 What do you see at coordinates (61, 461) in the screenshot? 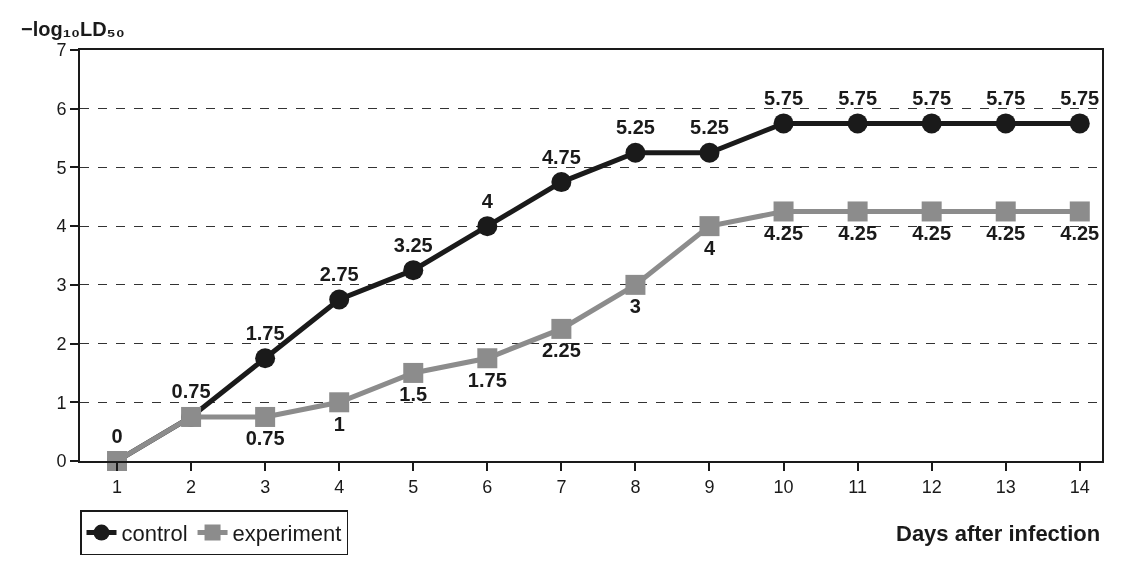
I see `y-tick-label: 0` at bounding box center [61, 461].